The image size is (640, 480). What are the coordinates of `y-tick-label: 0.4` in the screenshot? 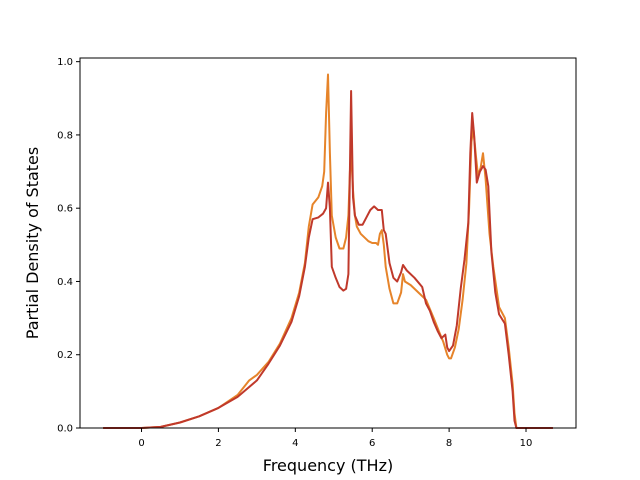 It's located at (65, 282).